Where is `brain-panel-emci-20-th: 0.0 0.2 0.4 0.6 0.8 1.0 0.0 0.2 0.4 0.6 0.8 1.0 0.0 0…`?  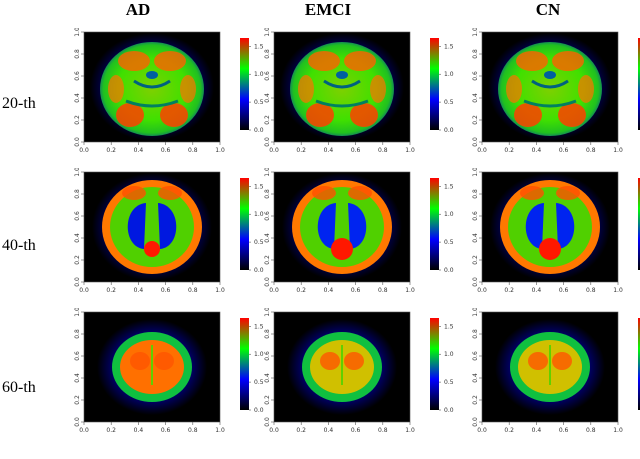 brain-panel-emci-20-th: 0.0 0.2 0.4 0.6 0.8 1.0 0.0 0.2 0.4 0.6 0.8 1.0 0.0 0… is located at coordinates (354, 100).